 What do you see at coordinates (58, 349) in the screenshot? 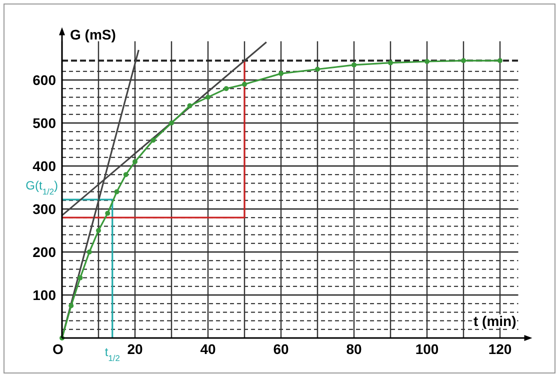
I see `x-tick-label: O` at bounding box center [58, 349].